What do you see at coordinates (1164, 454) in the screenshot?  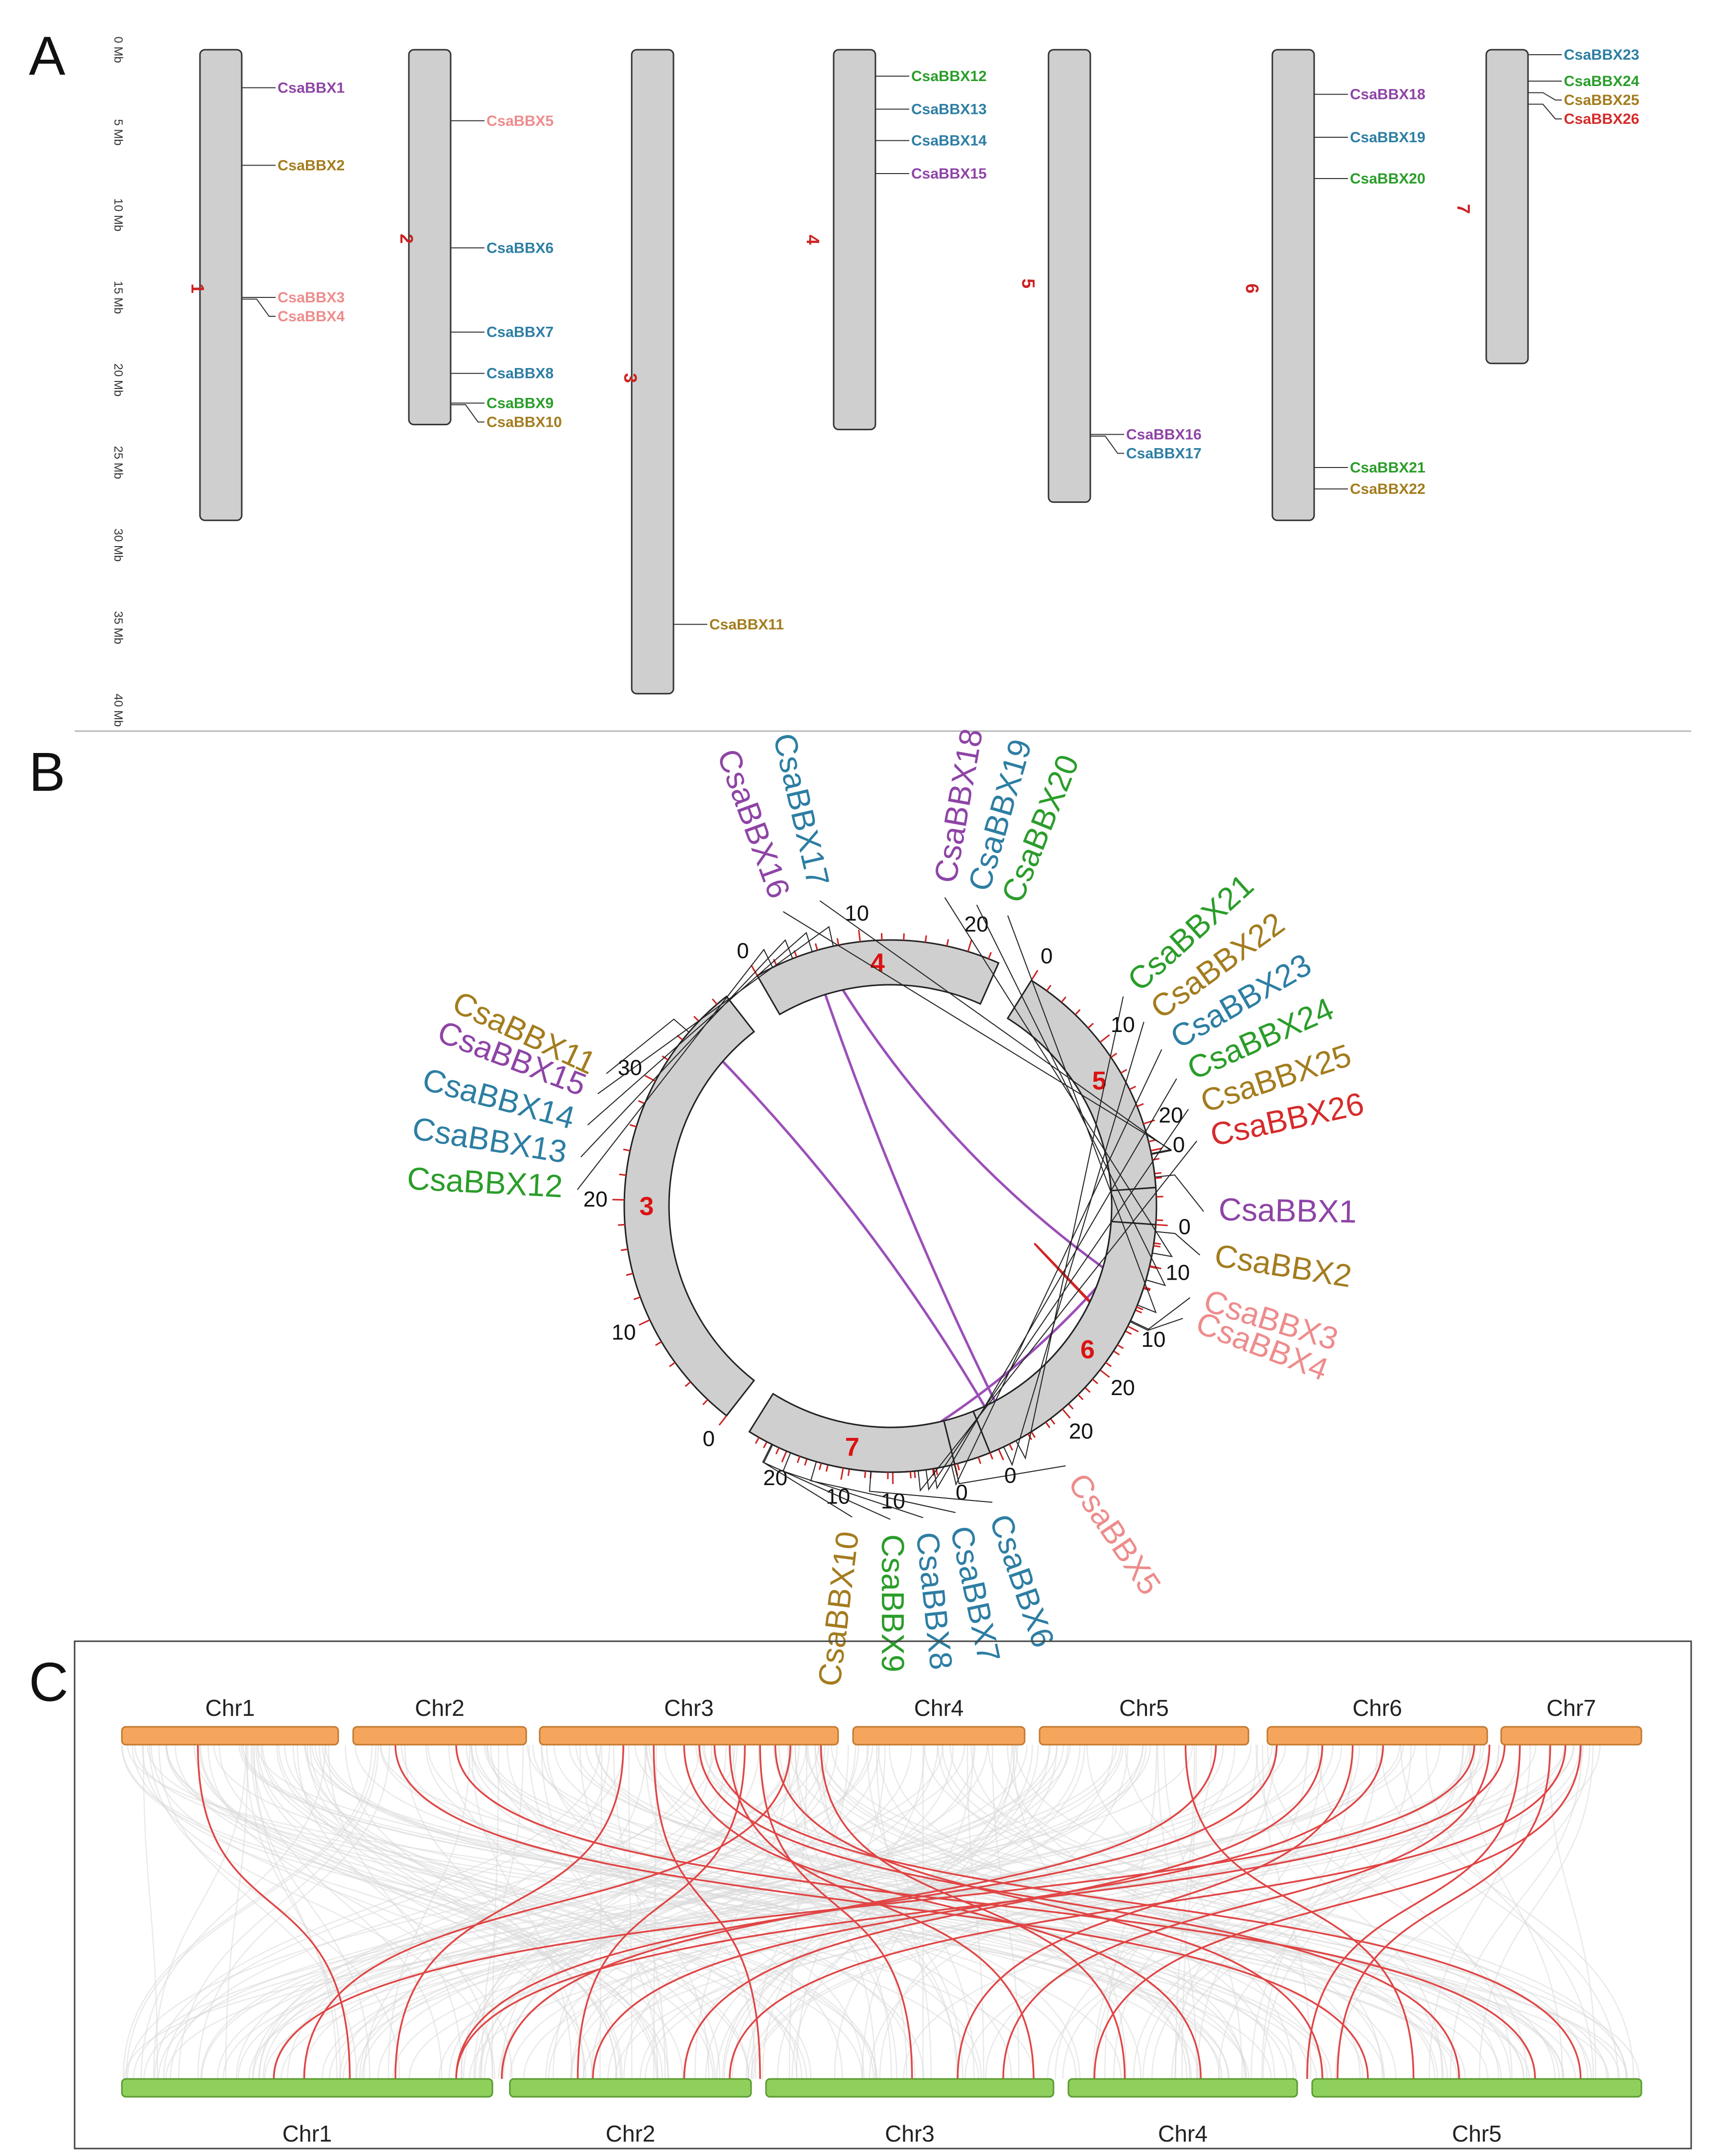 I see `gene-label: CsaBBX17` at bounding box center [1164, 454].